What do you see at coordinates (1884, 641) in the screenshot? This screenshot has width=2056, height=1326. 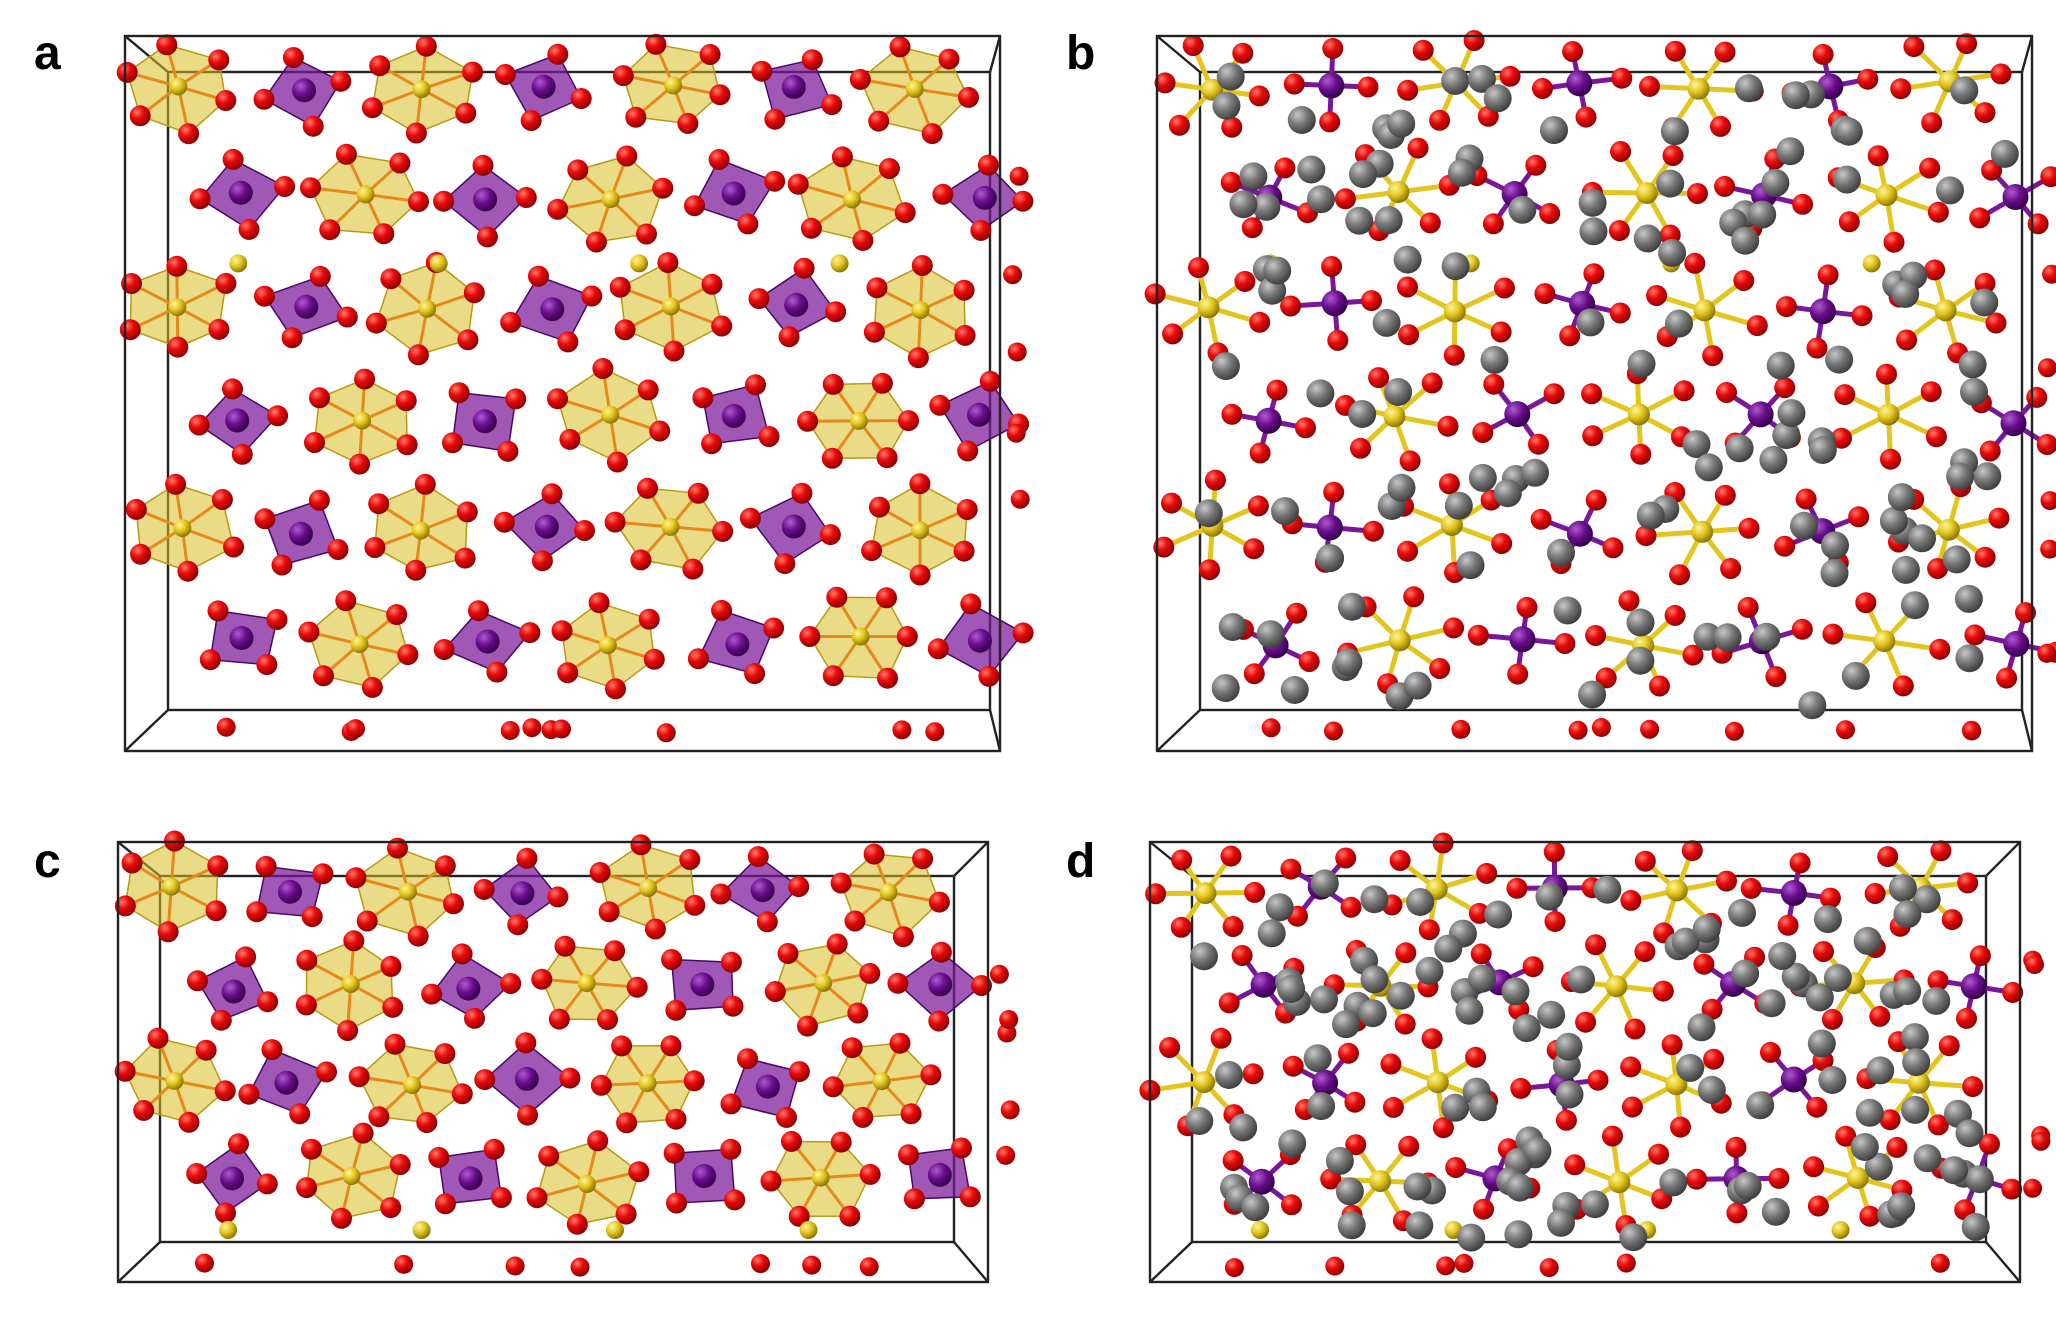 I see `panel-b-yellow-atom` at bounding box center [1884, 641].